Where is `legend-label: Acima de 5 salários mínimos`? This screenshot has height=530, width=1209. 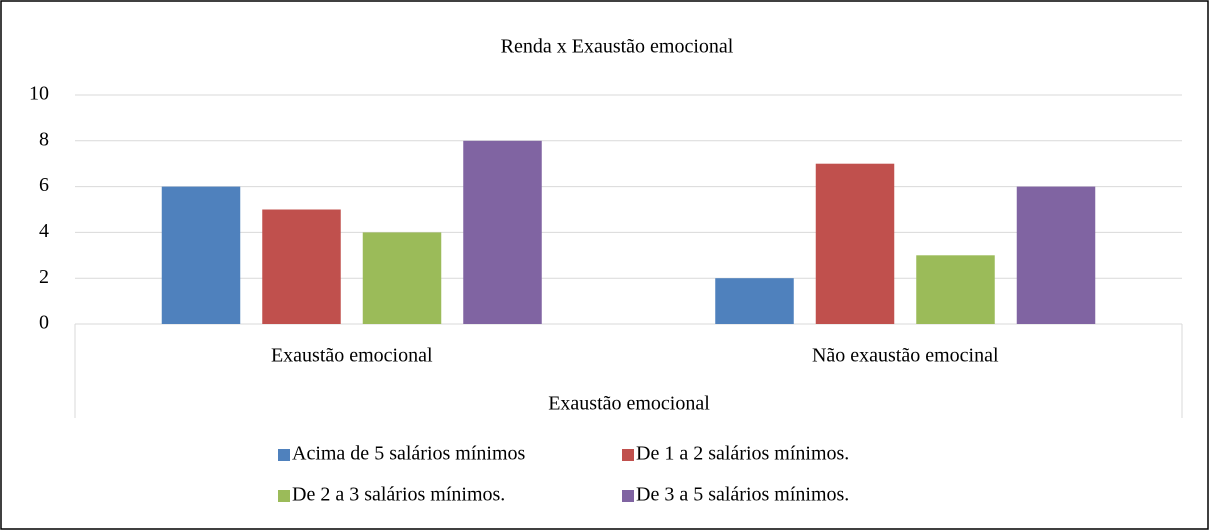
legend-label: Acima de 5 salários mínimos is located at coordinates (409, 454).